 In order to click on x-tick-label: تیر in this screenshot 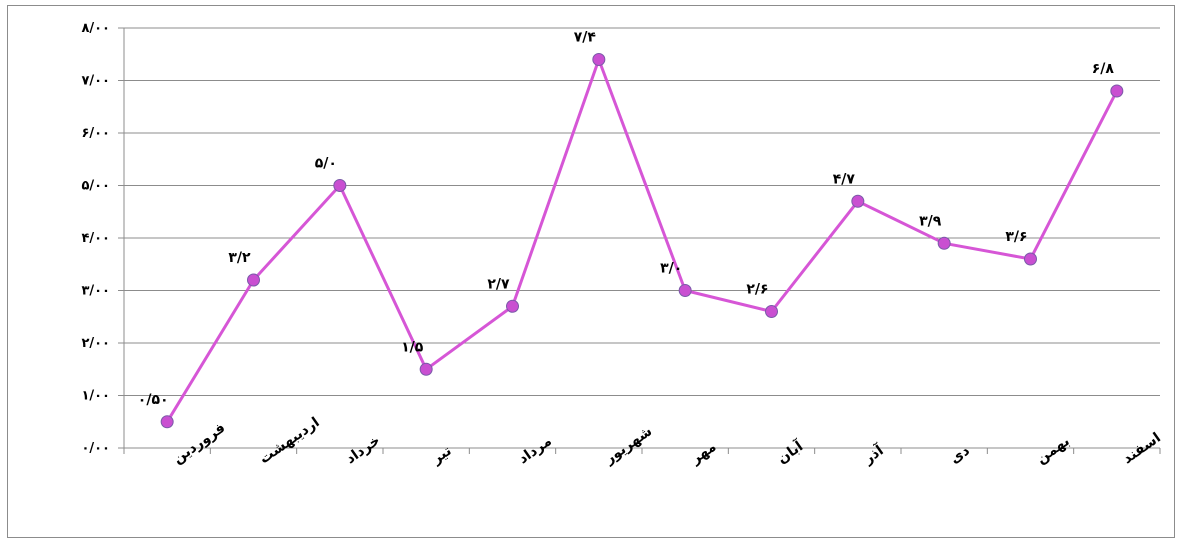, I will do `click(441, 455)`.